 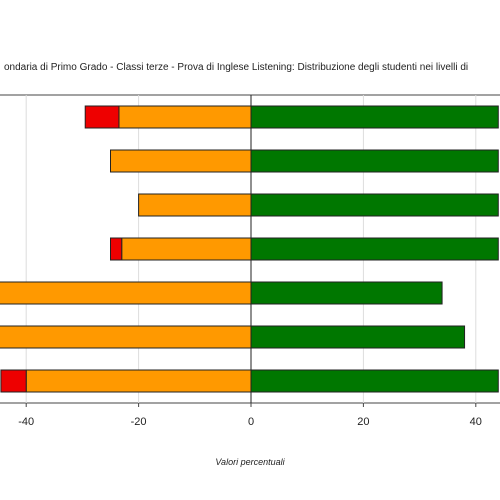 What do you see at coordinates (26, 422) in the screenshot?
I see `x-tick-label: -40` at bounding box center [26, 422].